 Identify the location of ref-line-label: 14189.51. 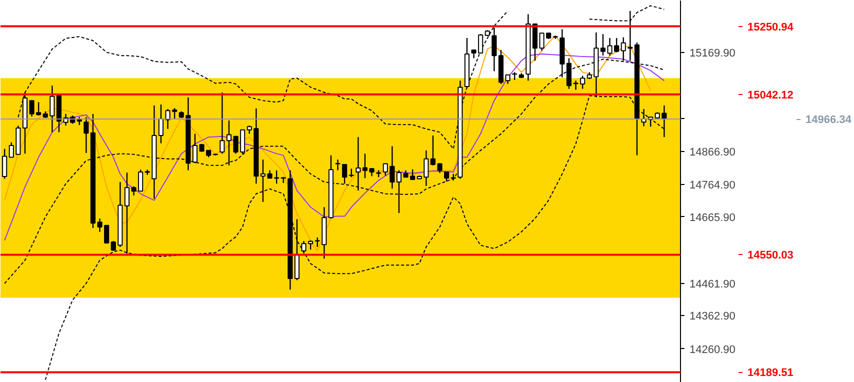
(771, 373).